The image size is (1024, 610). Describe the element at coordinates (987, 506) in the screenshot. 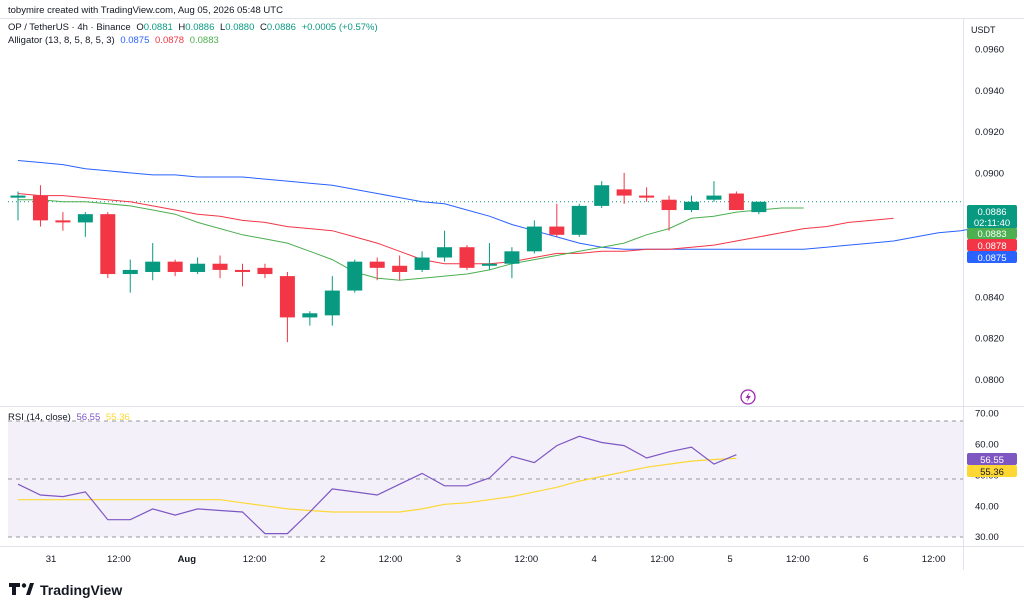

I see `rsi-tick-label: 40.00` at that location.